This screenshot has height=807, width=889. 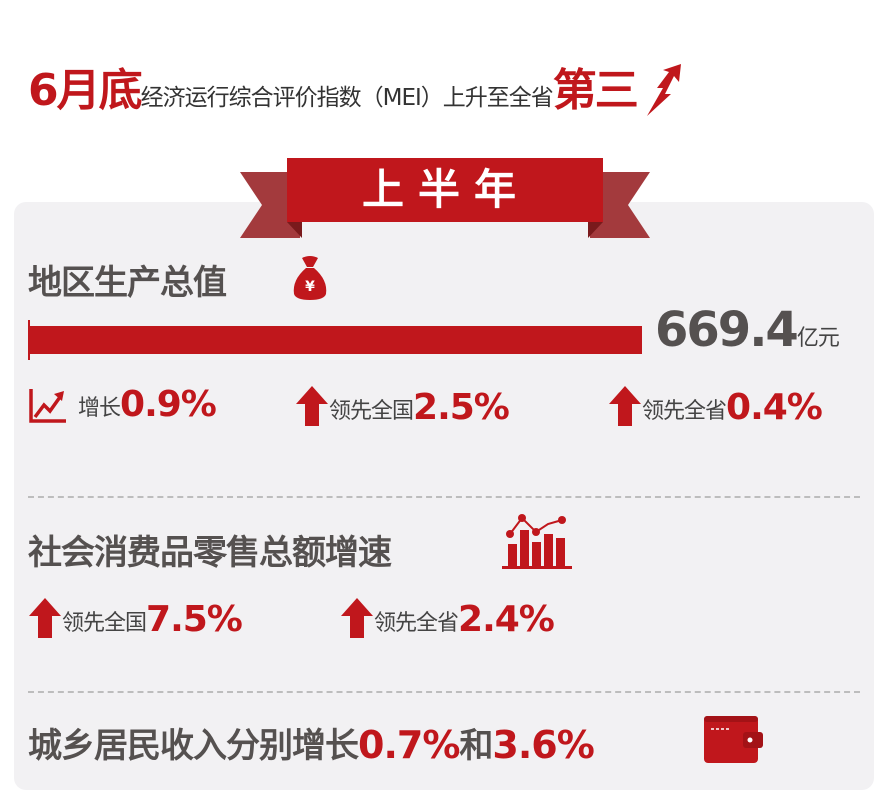 I want to click on retail-title: 社会消费品零售总额增速, so click(x=210, y=553).